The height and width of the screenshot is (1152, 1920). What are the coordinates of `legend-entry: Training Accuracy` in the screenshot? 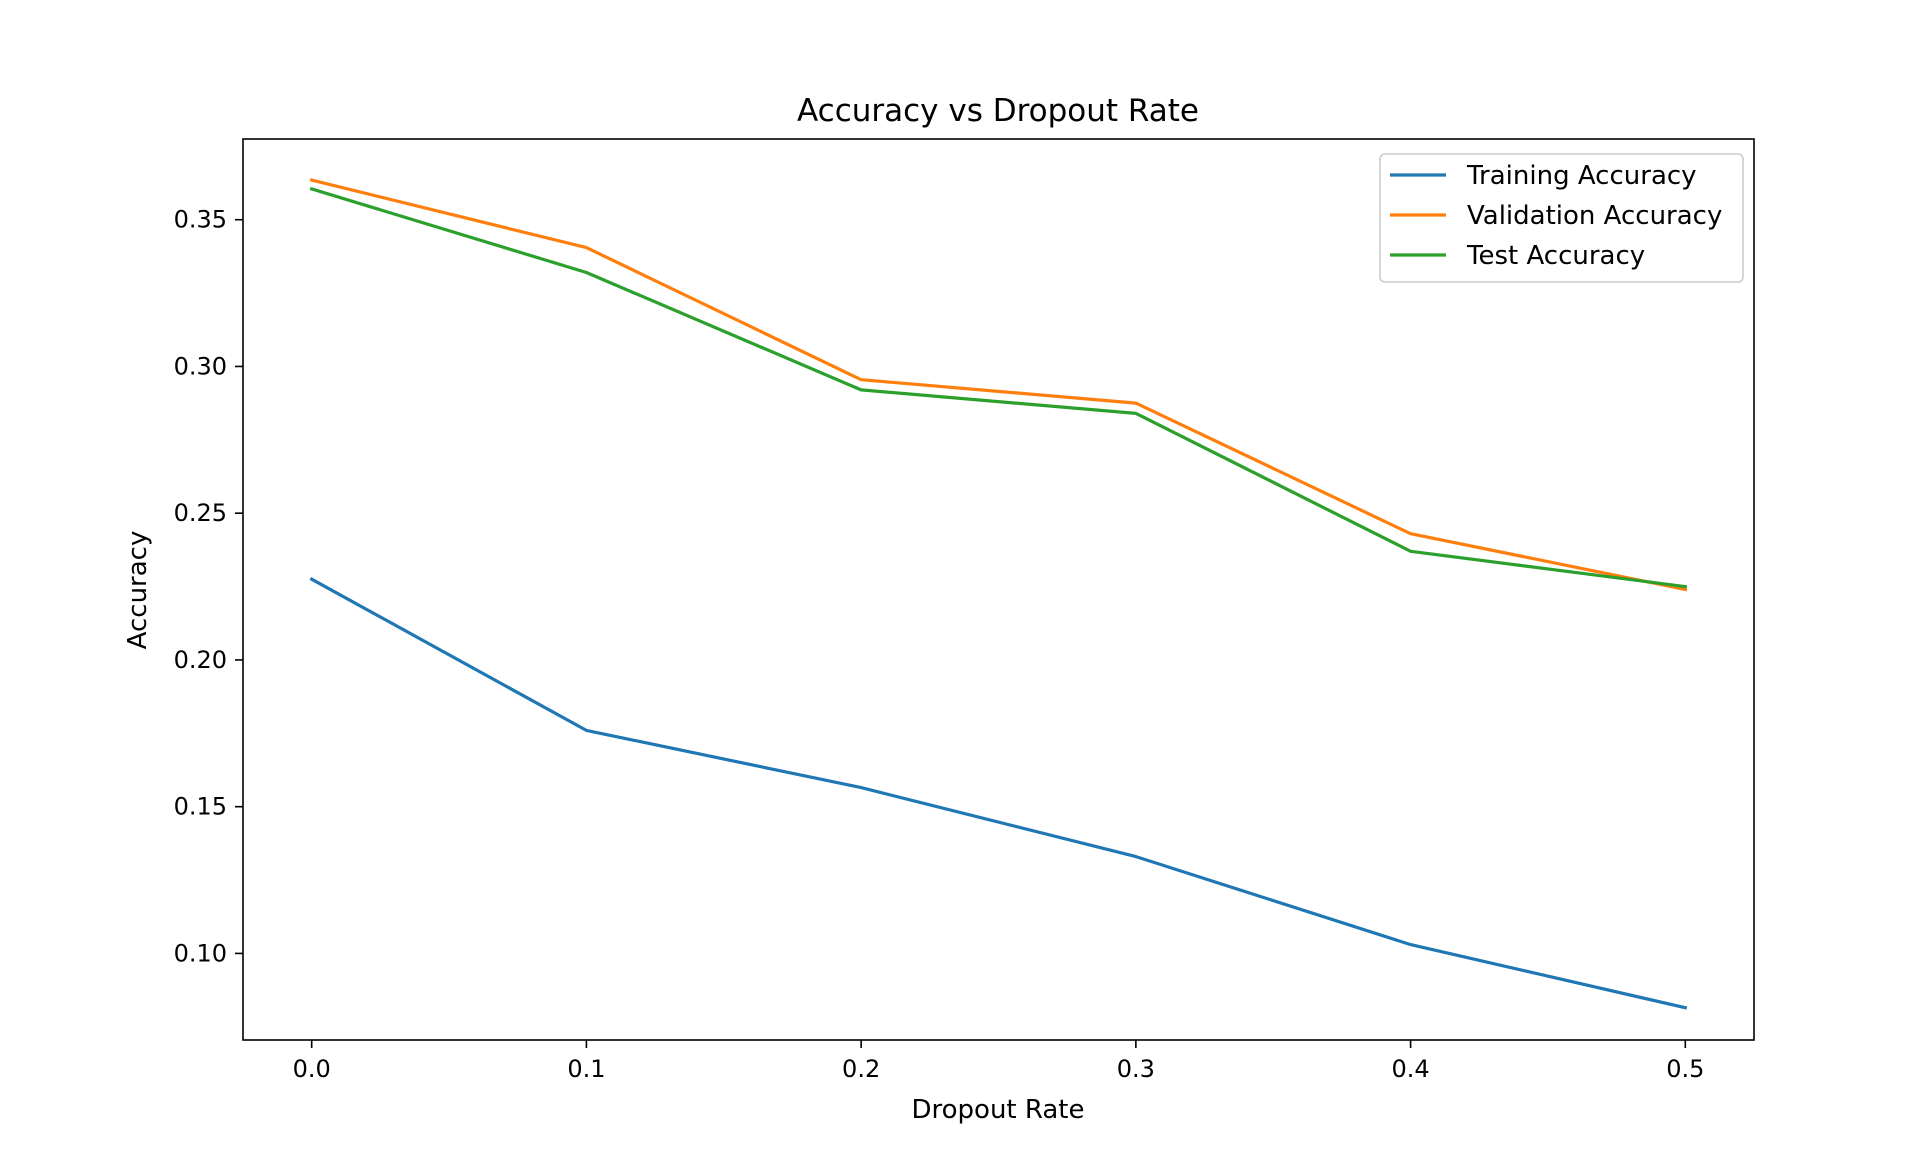 It's located at (1581, 176).